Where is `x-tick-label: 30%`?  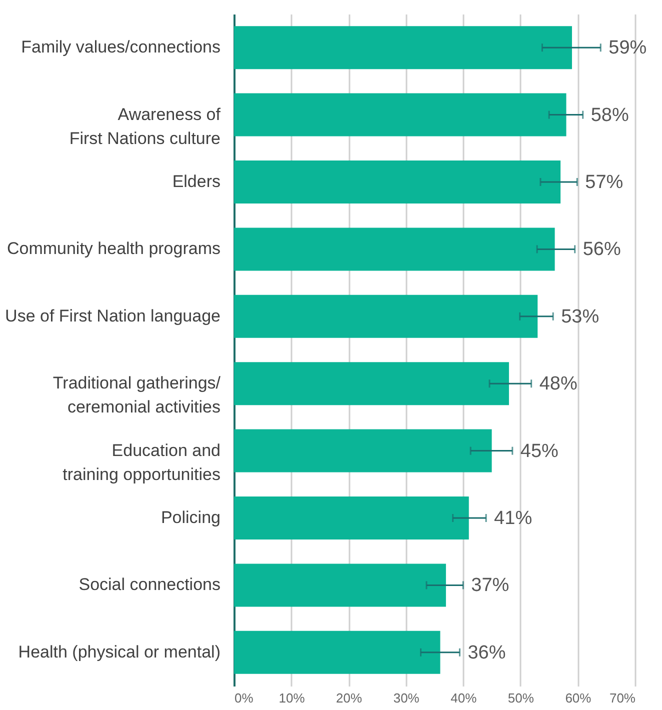 x-tick-label: 30% is located at coordinates (406, 698).